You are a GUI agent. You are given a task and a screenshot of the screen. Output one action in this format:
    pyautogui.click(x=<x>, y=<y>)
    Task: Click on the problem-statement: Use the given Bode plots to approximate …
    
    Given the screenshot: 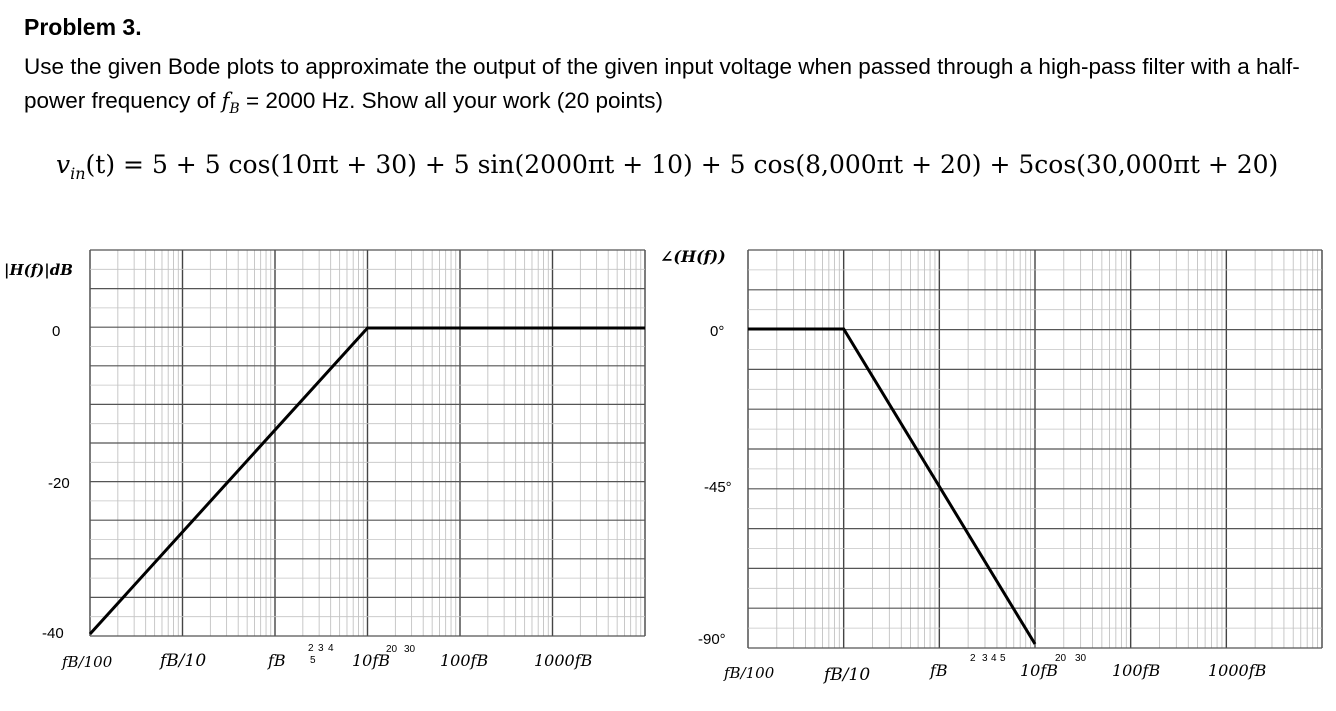 What is the action you would take?
    pyautogui.click(x=669, y=88)
    